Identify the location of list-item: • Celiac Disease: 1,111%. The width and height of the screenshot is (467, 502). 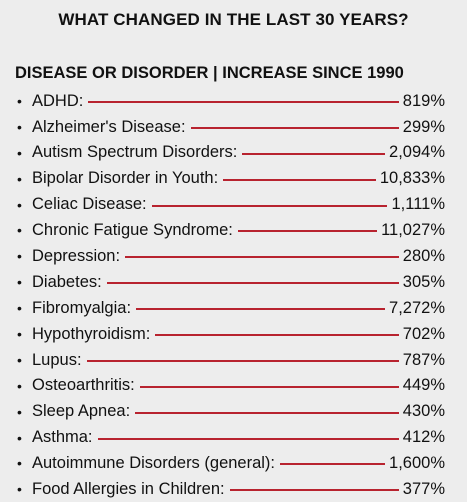
(233, 205).